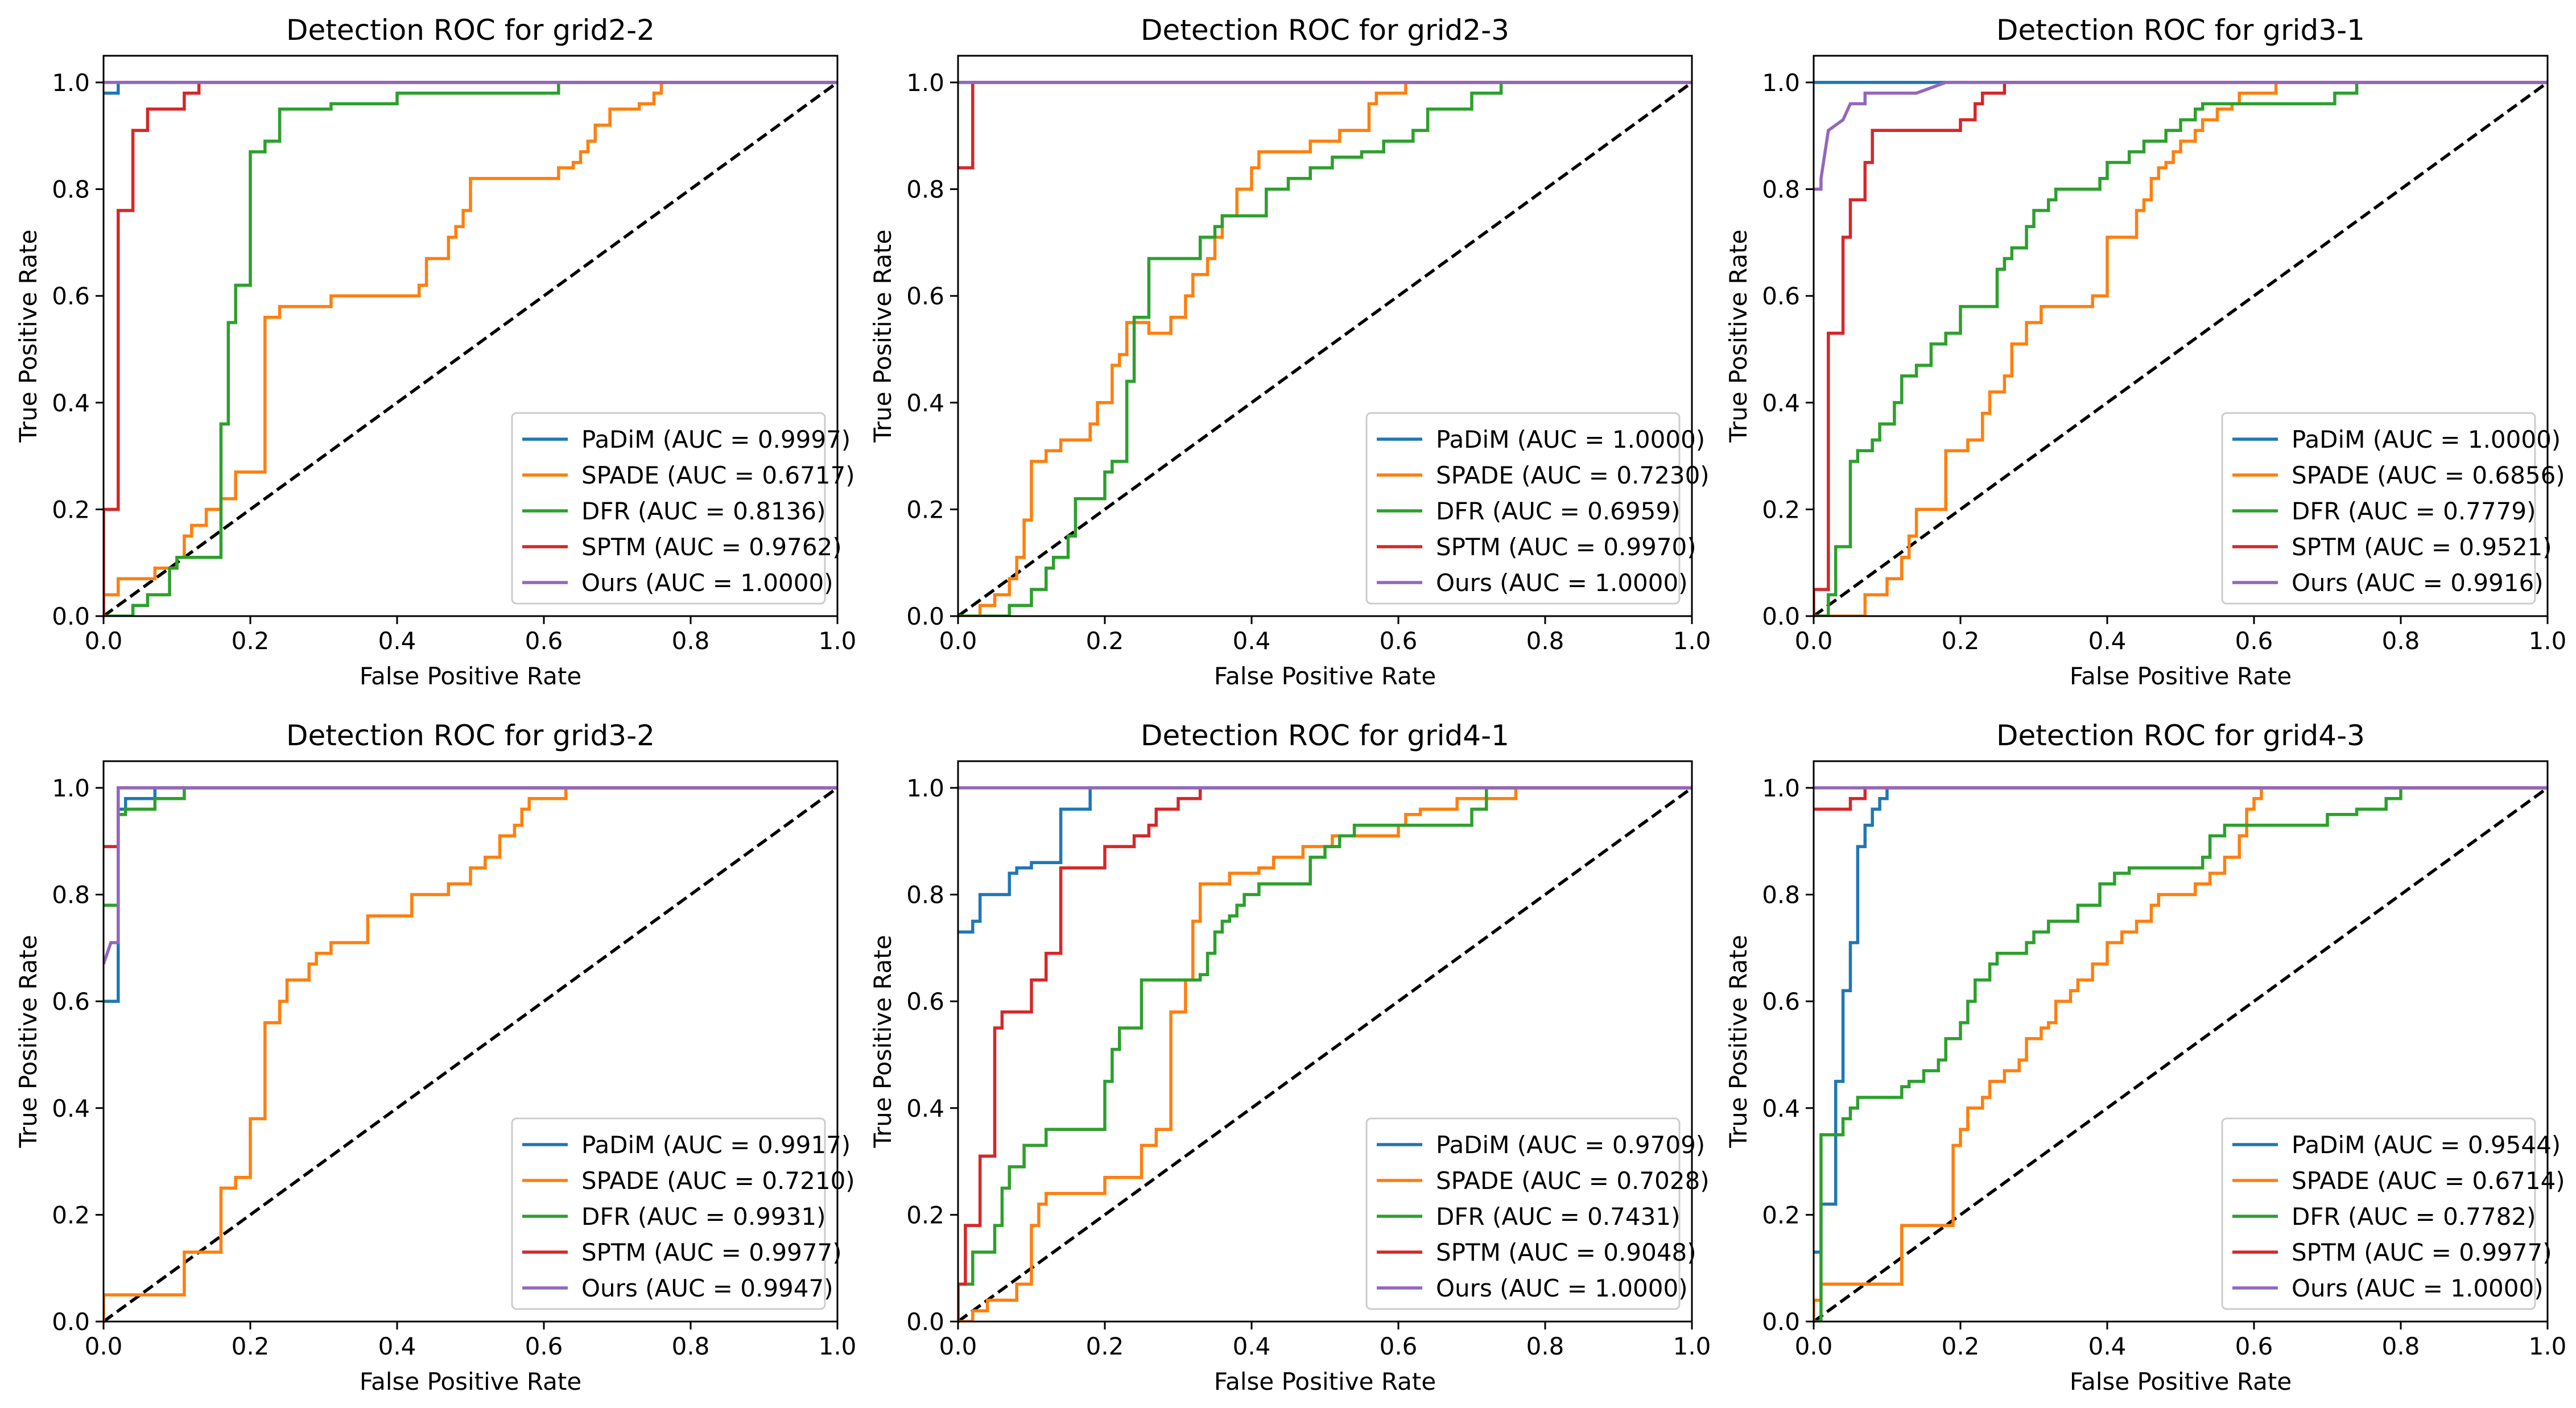  What do you see at coordinates (1566, 1252) in the screenshot?
I see `legend-label: SPTM (AUC = 0.9048)` at bounding box center [1566, 1252].